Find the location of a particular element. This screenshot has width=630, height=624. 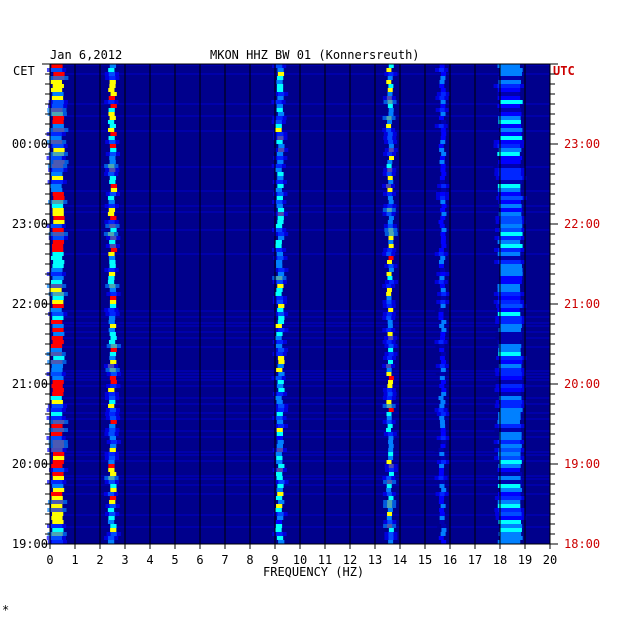

x-tick-label: 9 is located at coordinates (274, 560).